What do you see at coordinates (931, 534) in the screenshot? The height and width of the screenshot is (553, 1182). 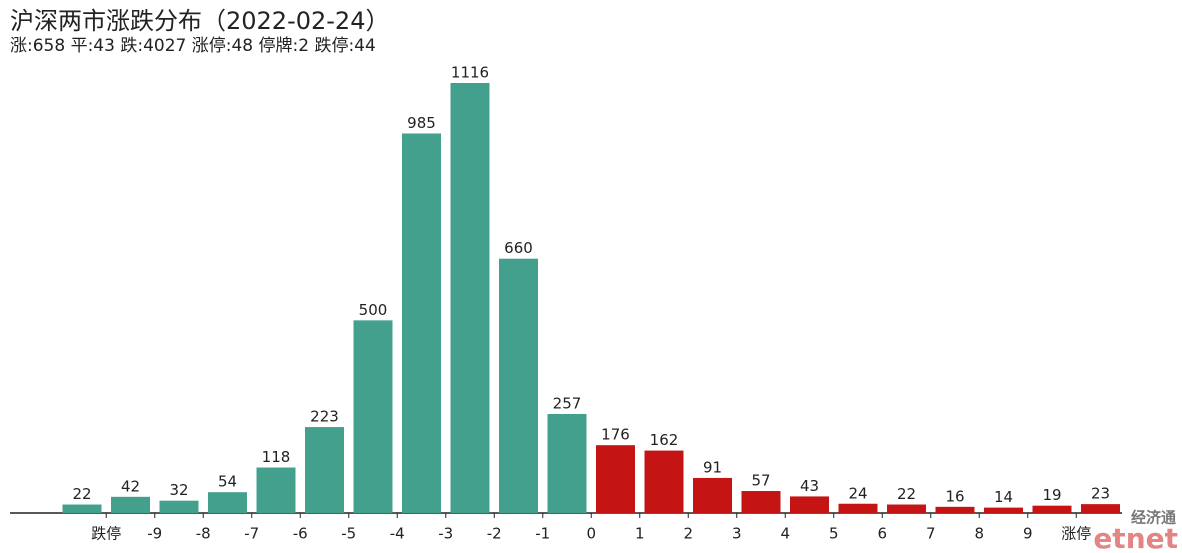 I see `x-tick-label: 7` at bounding box center [931, 534].